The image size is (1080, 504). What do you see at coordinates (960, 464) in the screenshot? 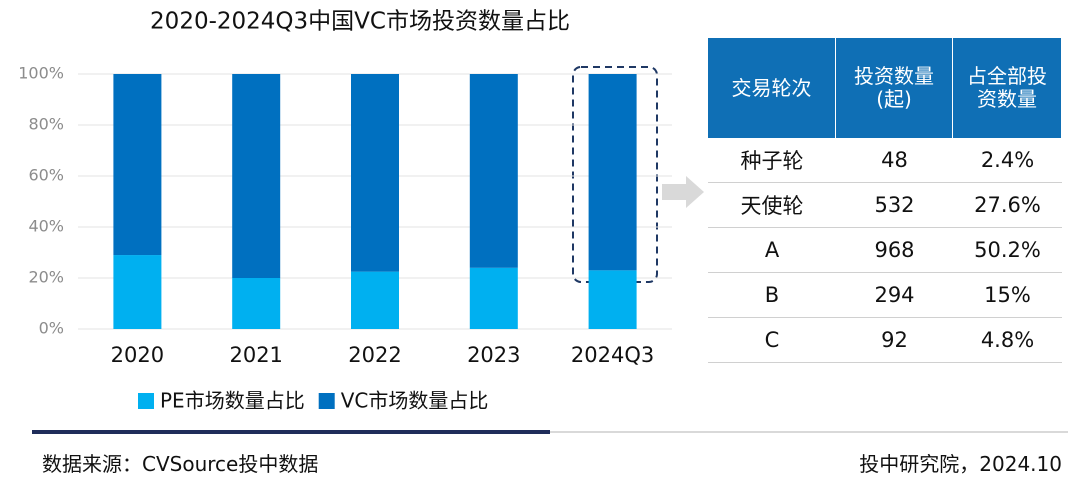
I see `credit: 投中研究院，2024.10` at bounding box center [960, 464].